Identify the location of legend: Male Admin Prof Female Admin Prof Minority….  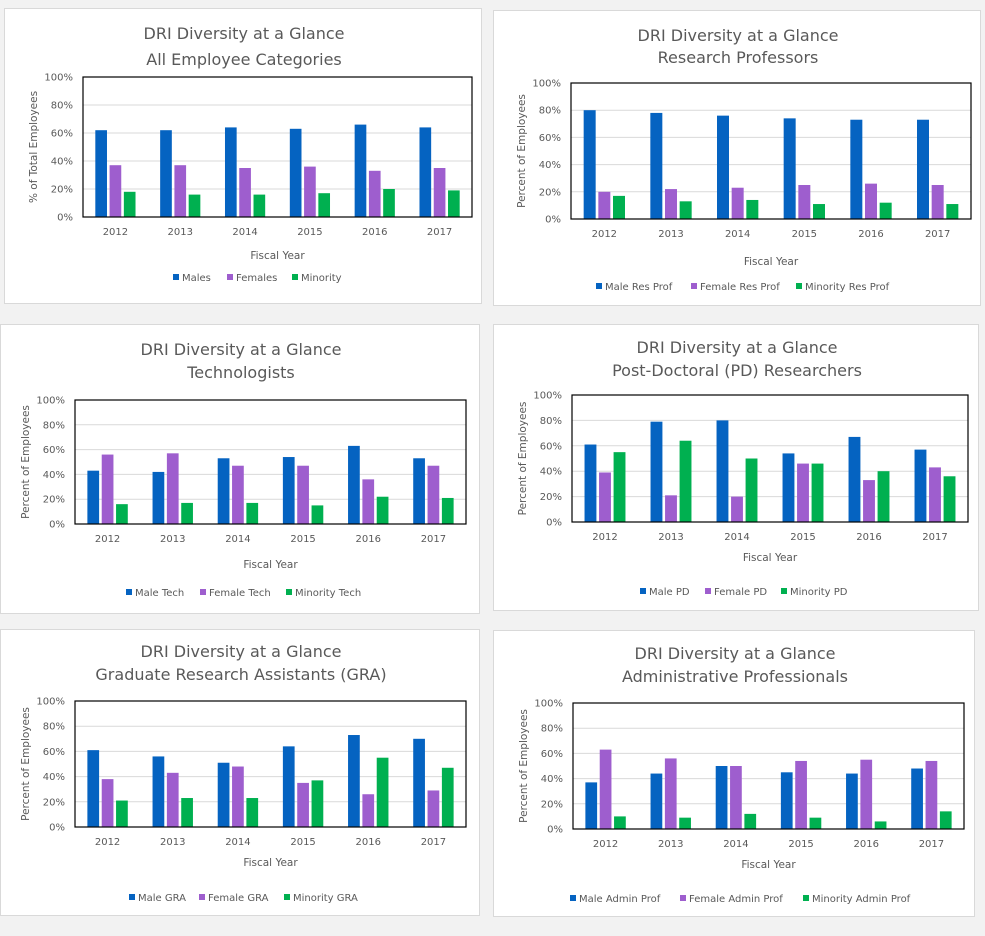
(740, 899).